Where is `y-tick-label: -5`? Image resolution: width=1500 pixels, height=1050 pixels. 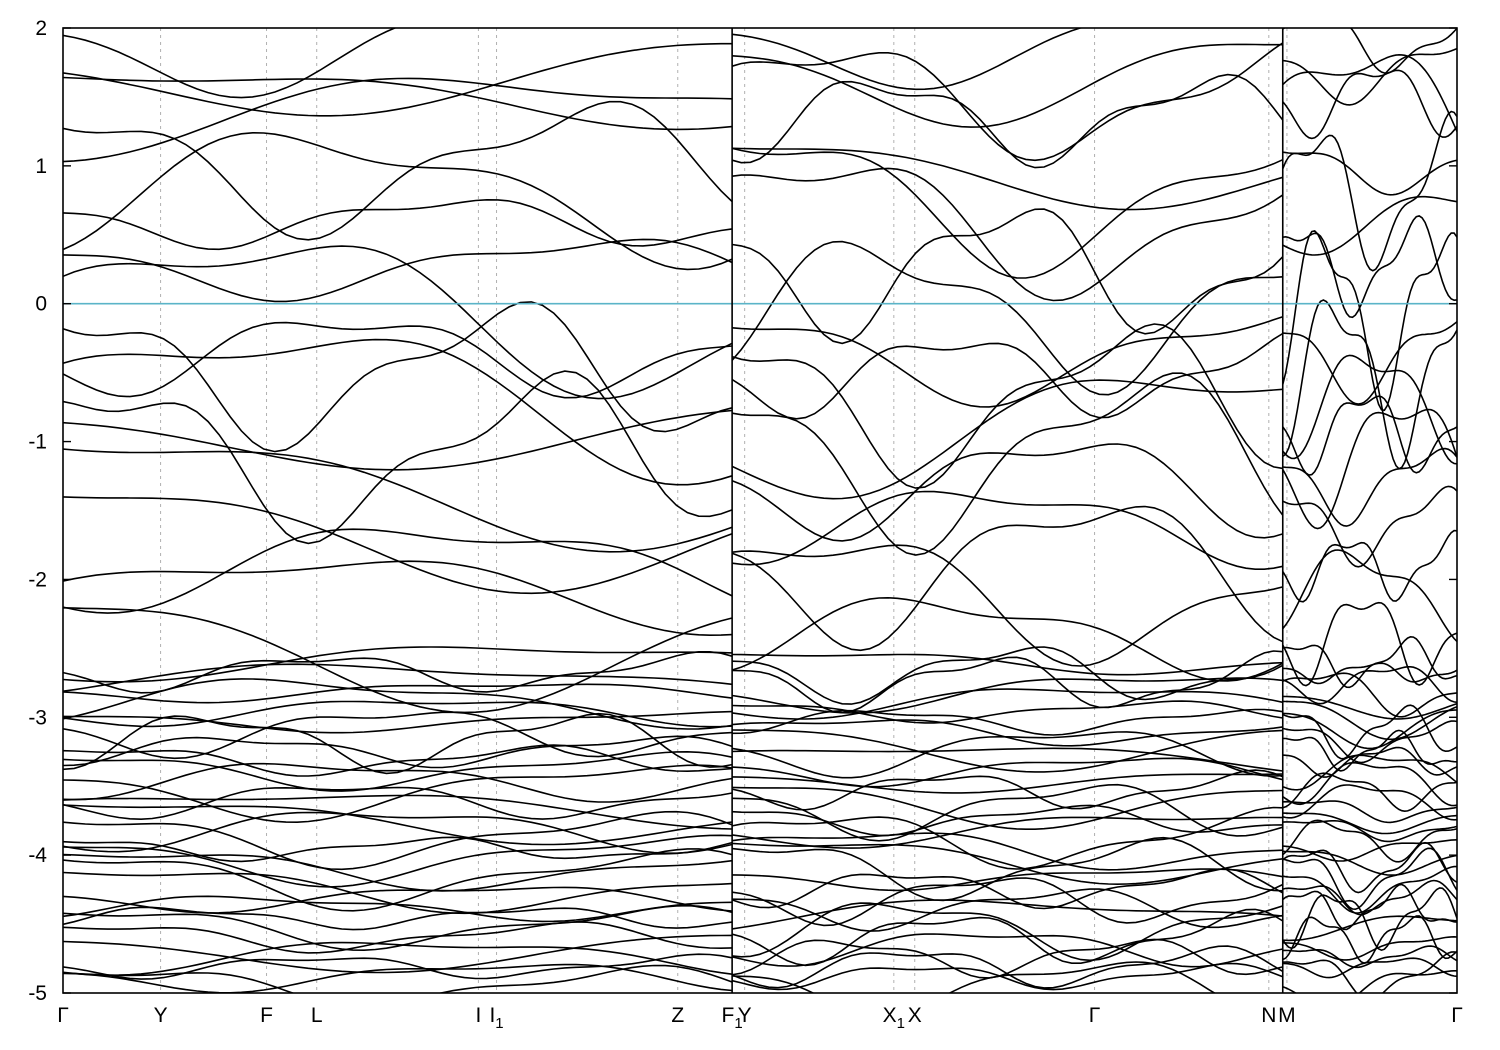
y-tick-label: -5 is located at coordinates (37, 993).